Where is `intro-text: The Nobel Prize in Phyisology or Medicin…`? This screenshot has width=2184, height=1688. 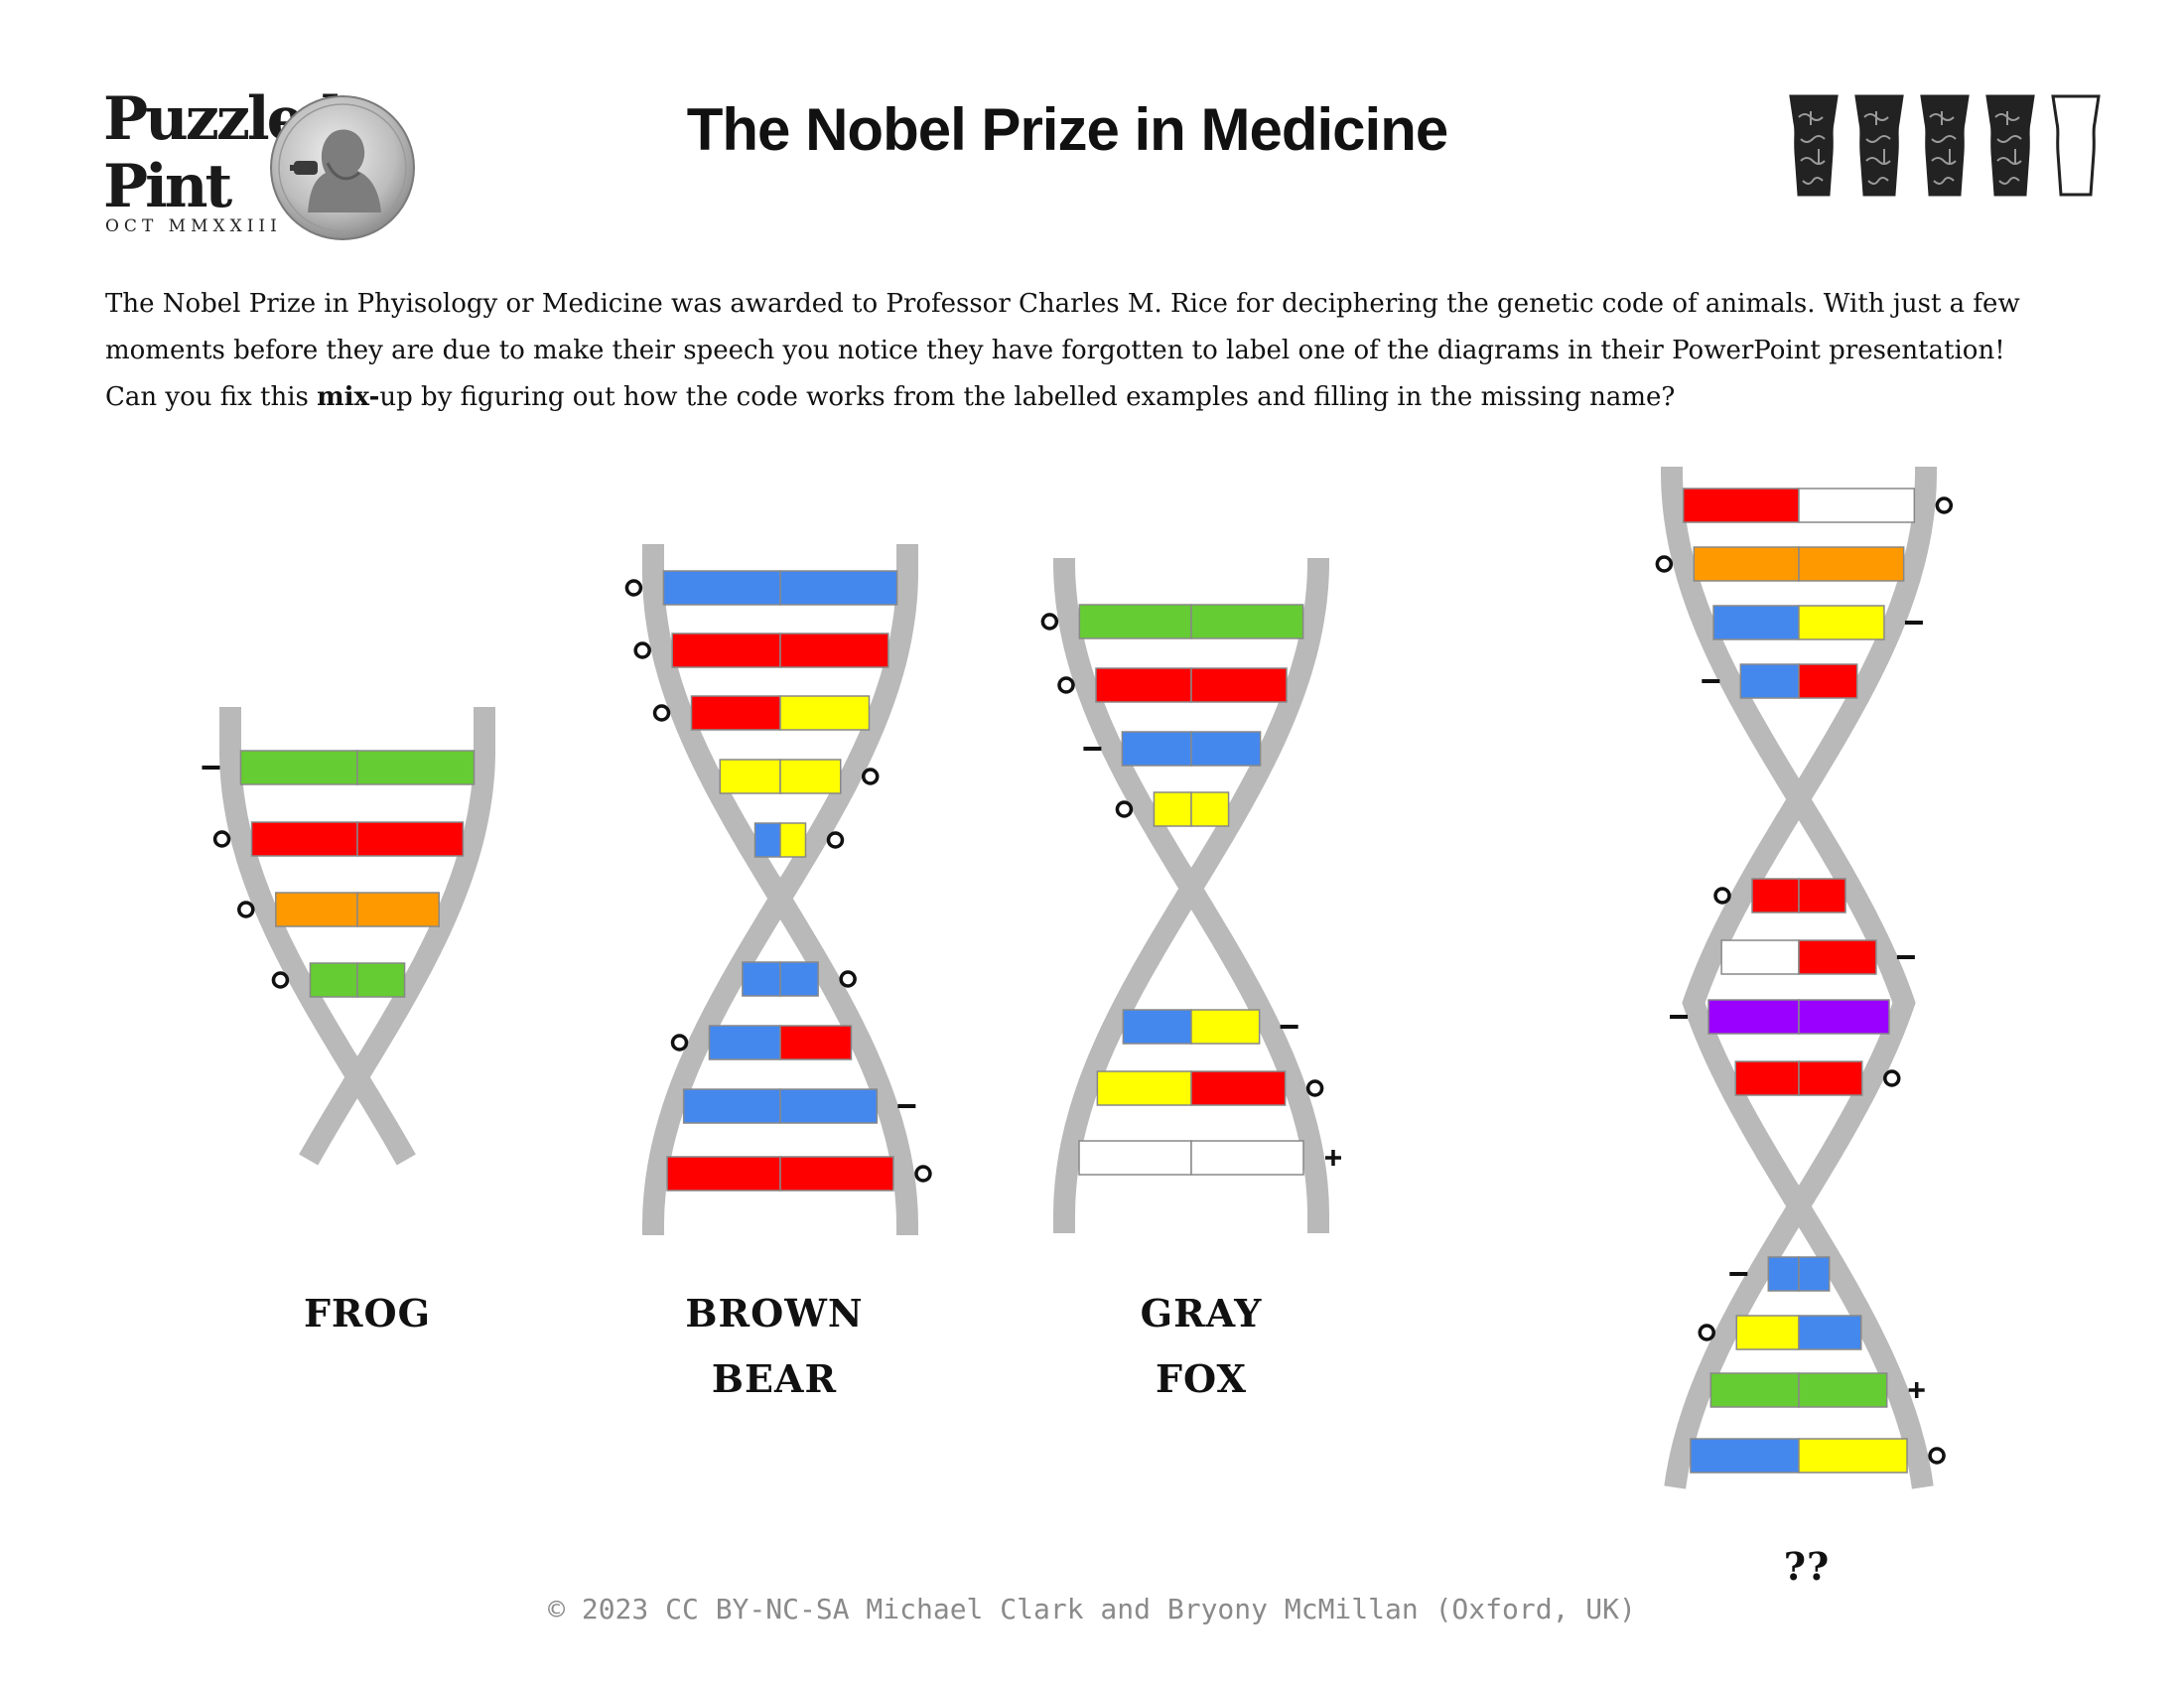
intro-text: The Nobel Prize in Phyisology or Medicin… is located at coordinates (1098, 351).